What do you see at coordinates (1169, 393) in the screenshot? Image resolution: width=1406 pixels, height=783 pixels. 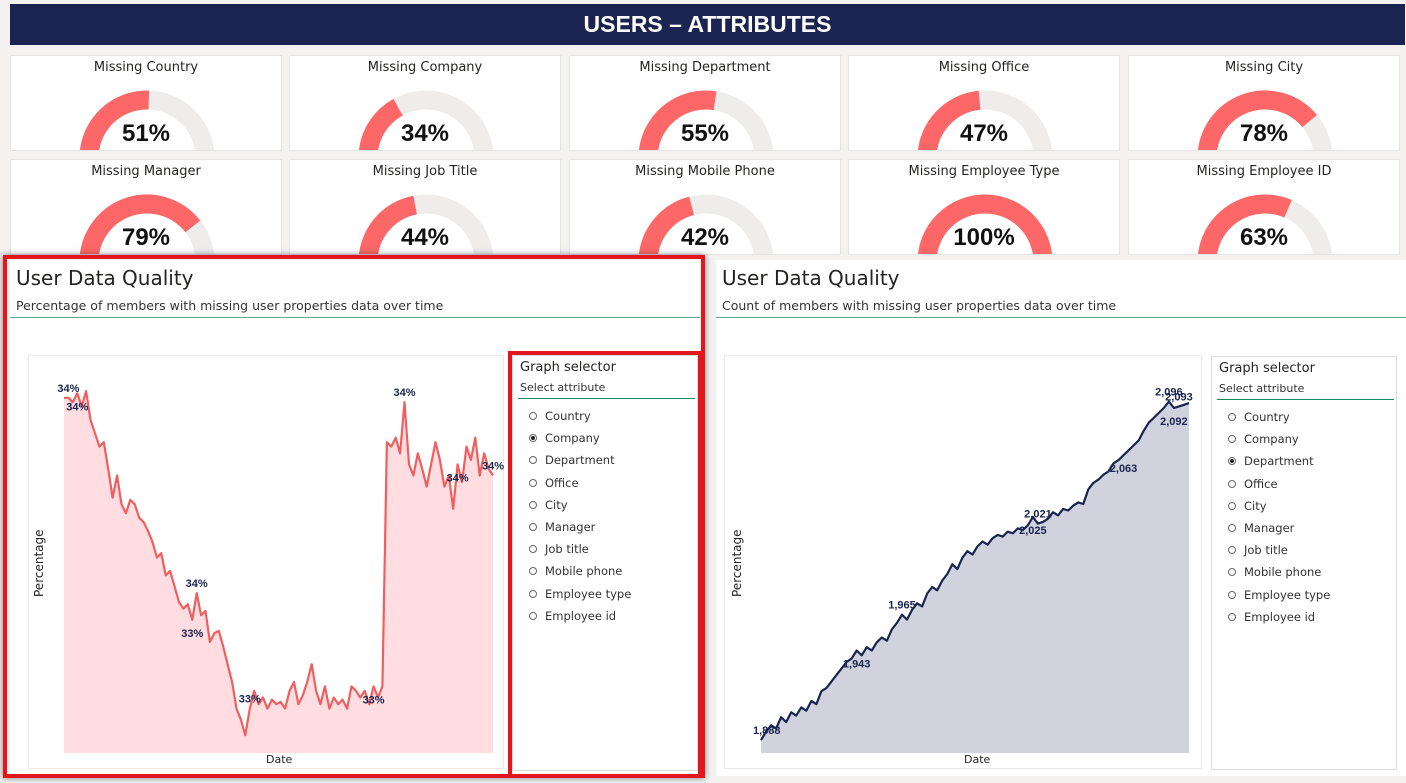 I see `data-label: 2,096` at bounding box center [1169, 393].